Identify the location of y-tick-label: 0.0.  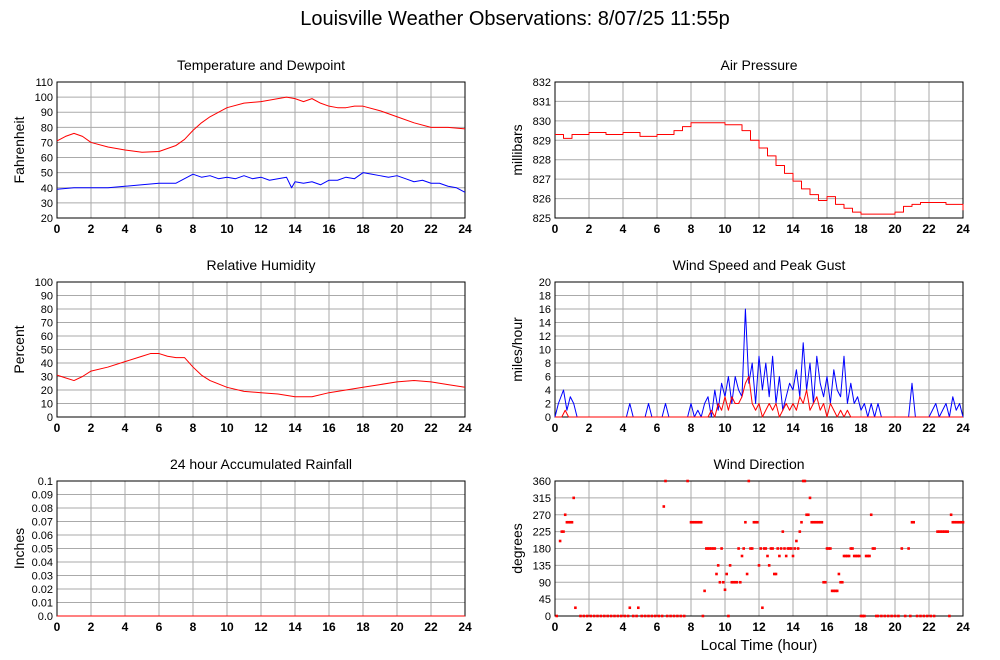
(45, 617).